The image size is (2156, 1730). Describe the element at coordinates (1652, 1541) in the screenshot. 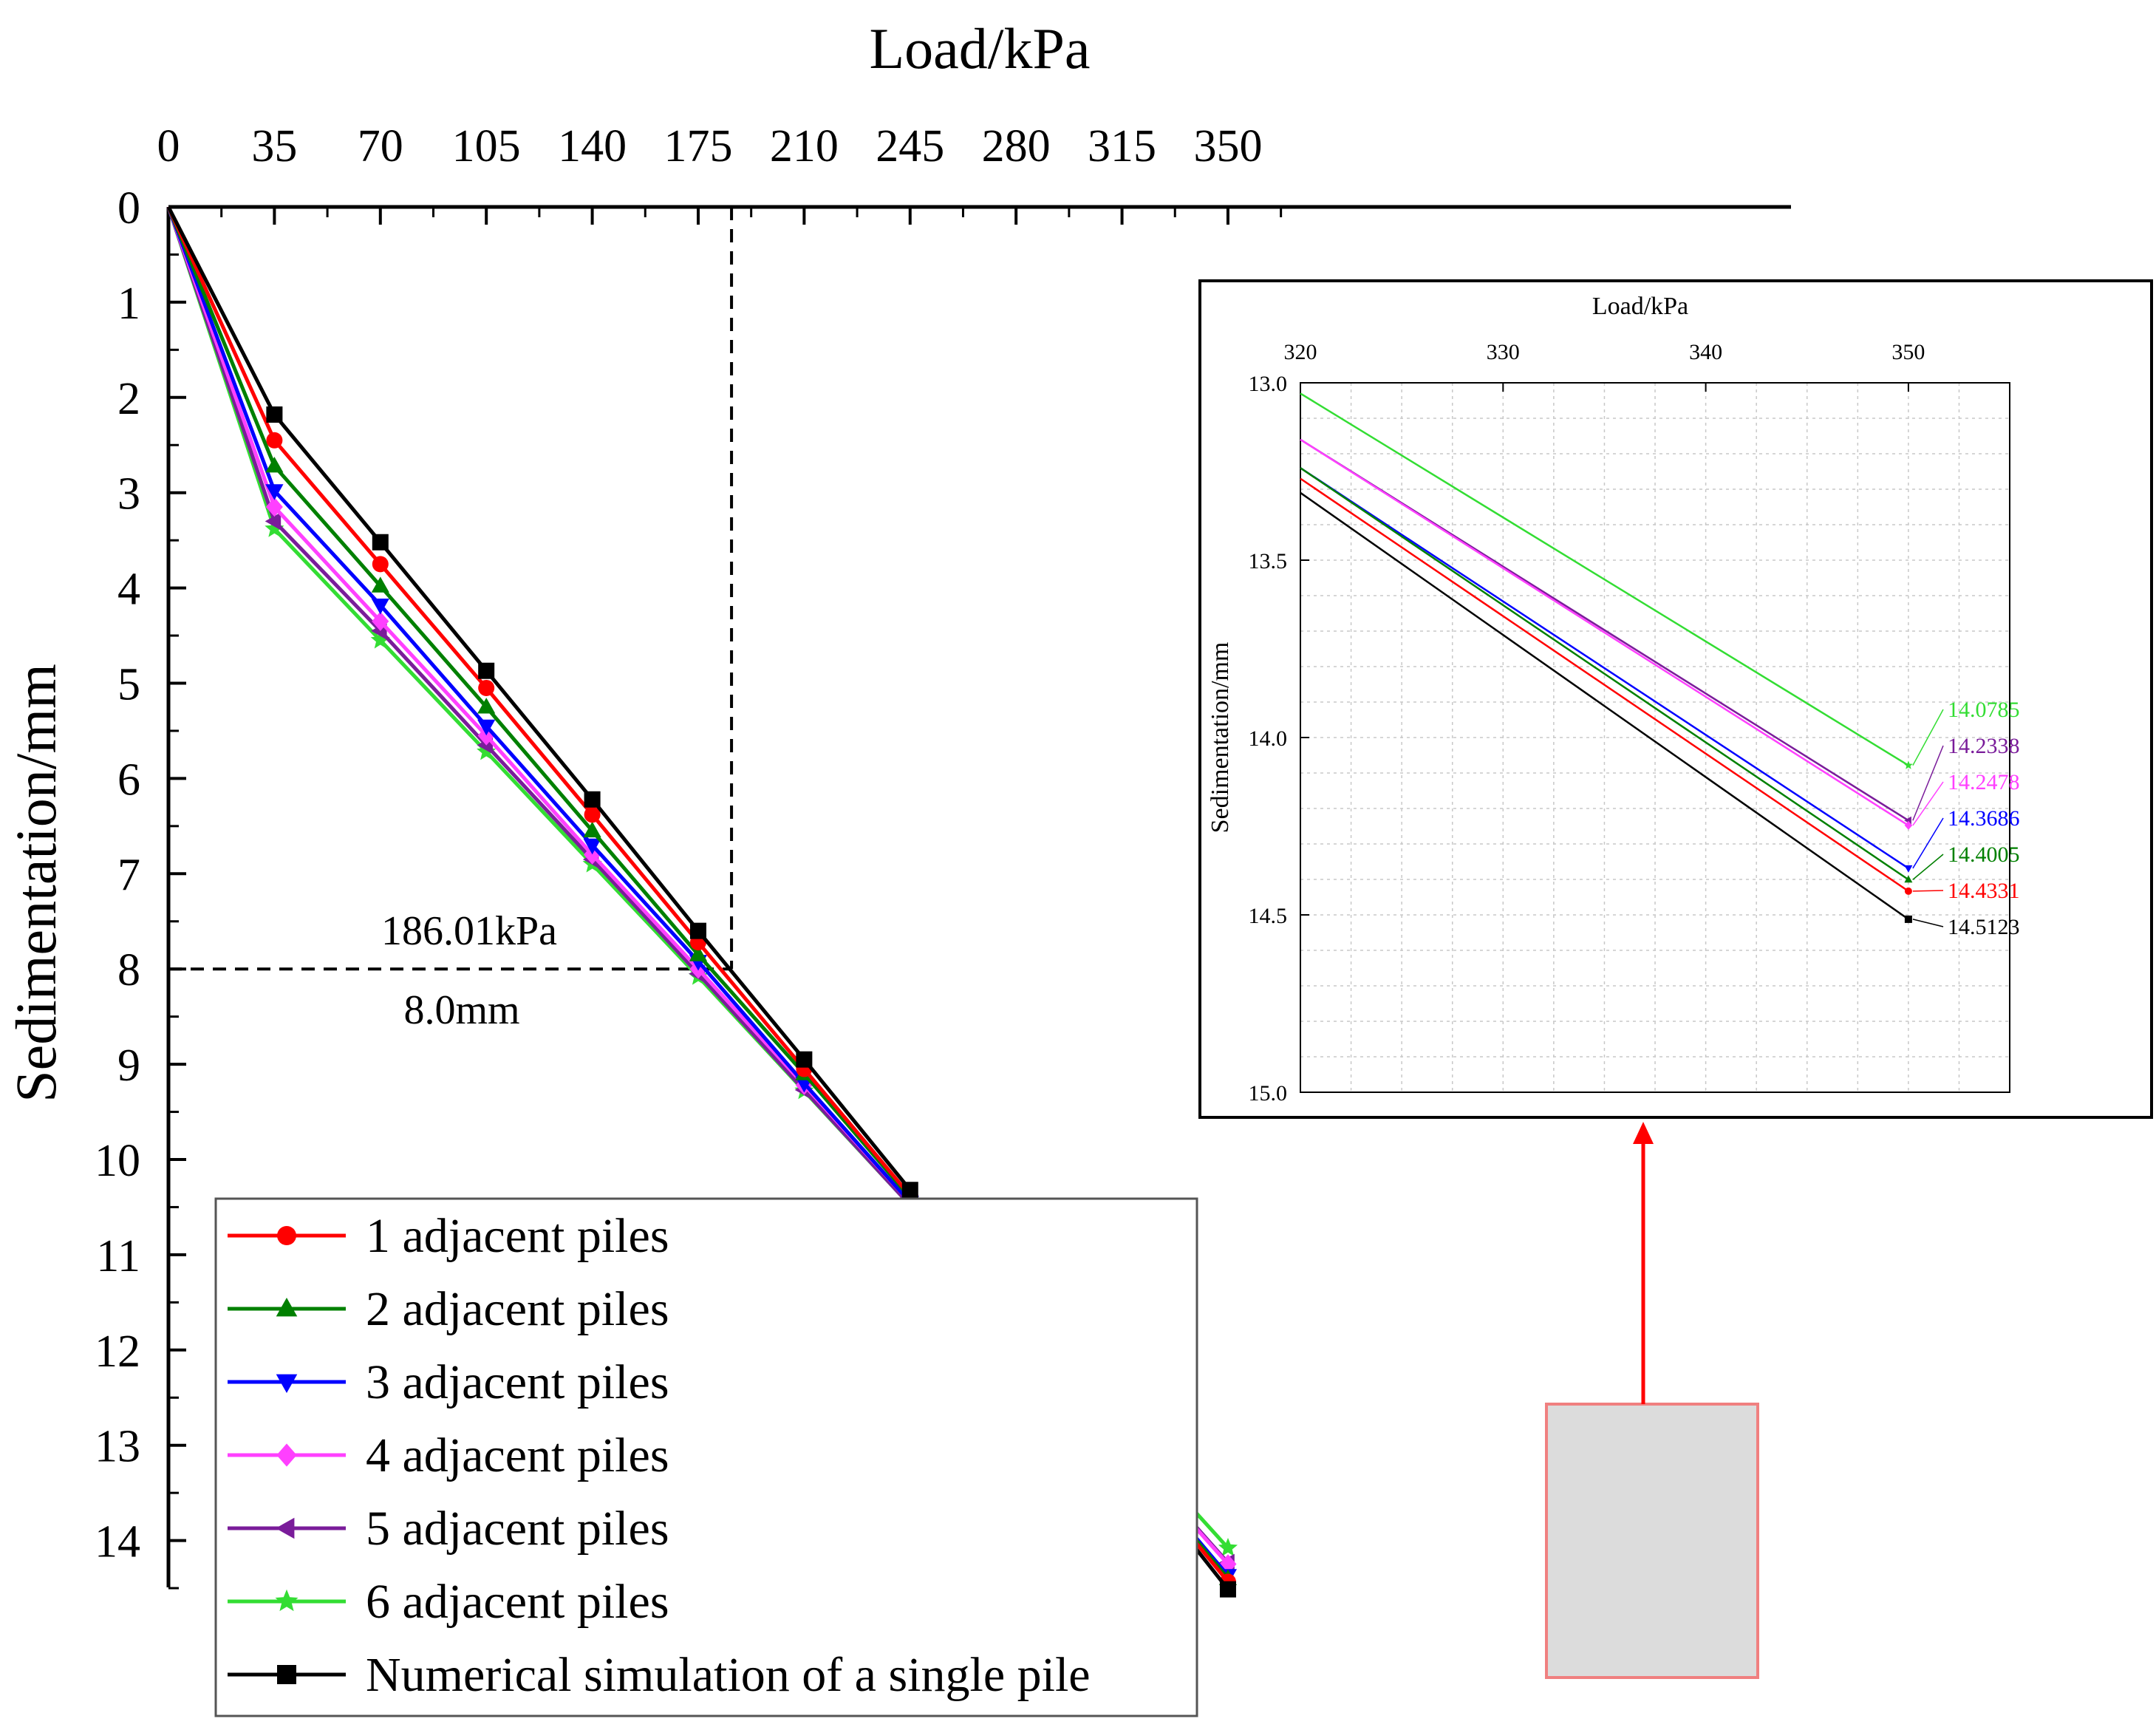

I see `zoom-region-box` at that location.